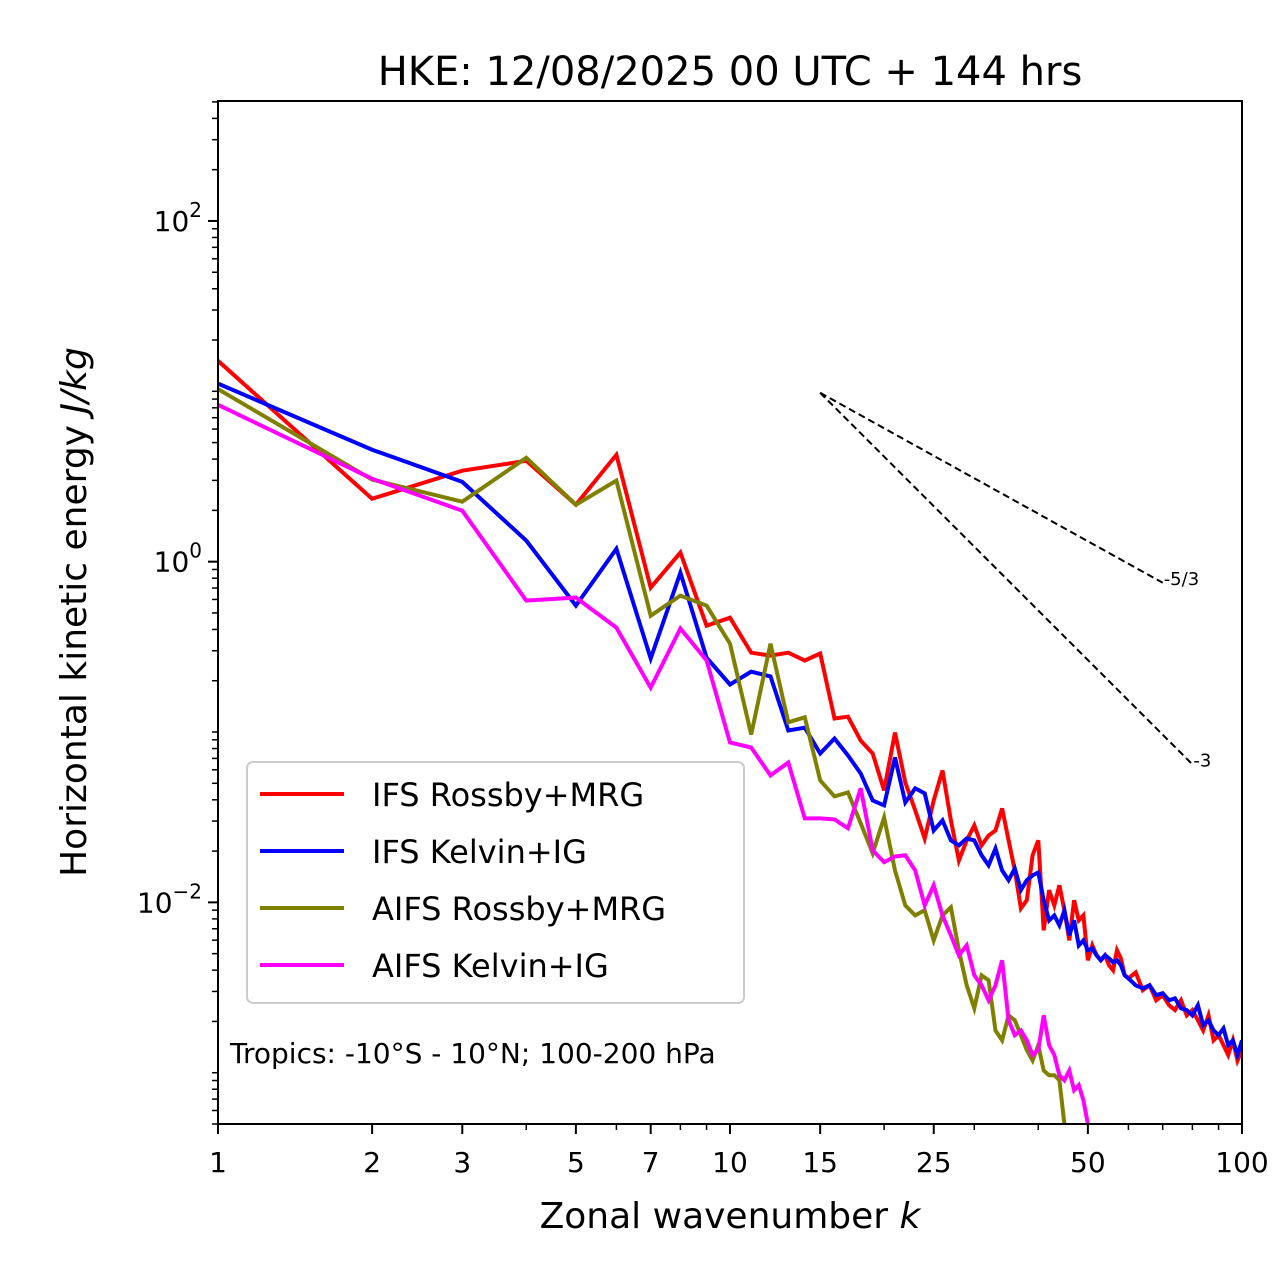 The image size is (1280, 1288). I want to click on legend-item: IFS Rossby+MRG, so click(452, 795).